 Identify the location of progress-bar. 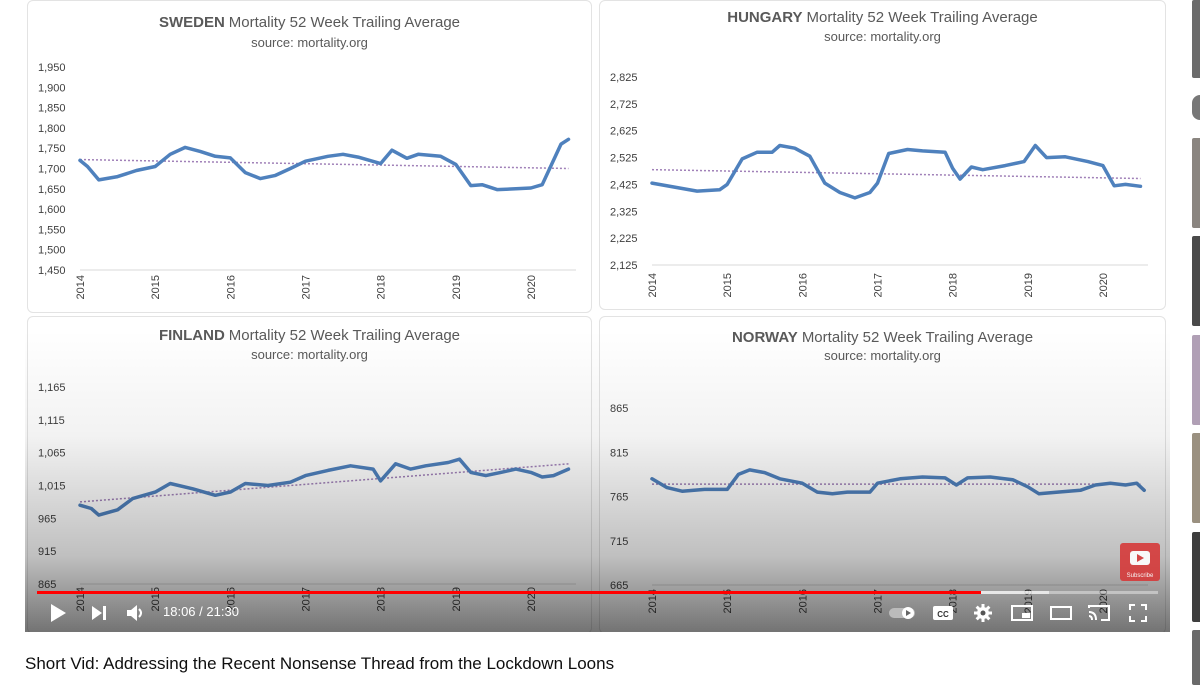
(597, 592).